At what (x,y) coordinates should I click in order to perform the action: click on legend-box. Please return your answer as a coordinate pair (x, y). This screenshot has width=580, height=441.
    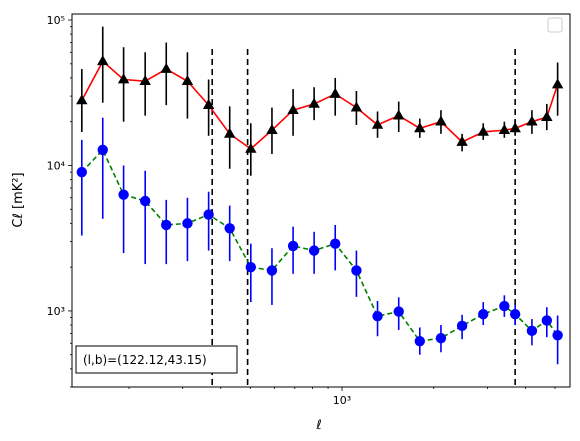
    Looking at the image, I should click on (555, 25).